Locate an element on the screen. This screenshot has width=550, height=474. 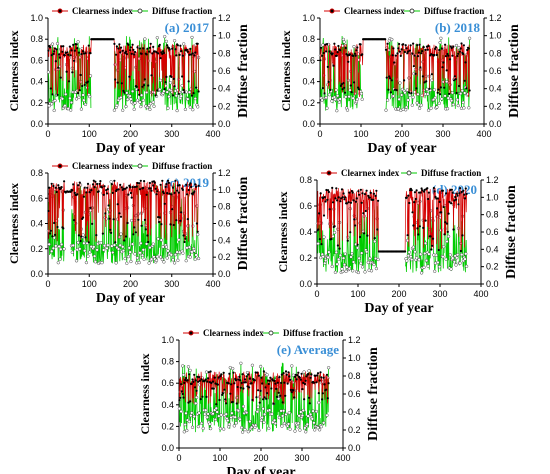
legend-clearness-marker is located at coordinates (332, 11).